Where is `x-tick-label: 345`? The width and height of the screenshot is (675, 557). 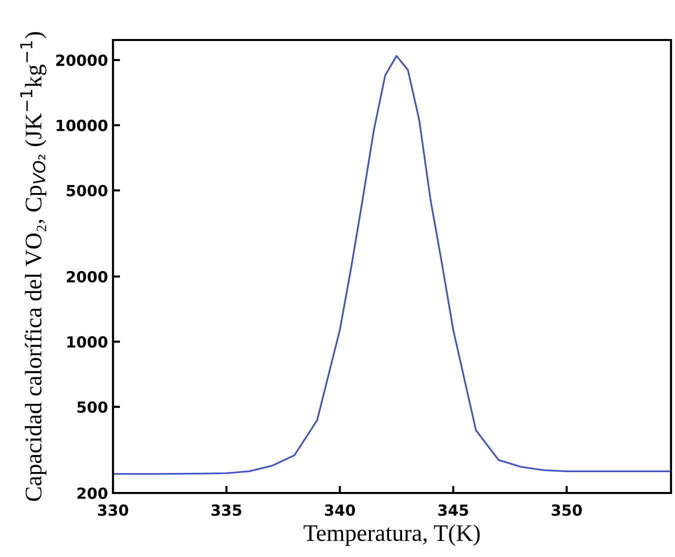 x-tick-label: 345 is located at coordinates (453, 510).